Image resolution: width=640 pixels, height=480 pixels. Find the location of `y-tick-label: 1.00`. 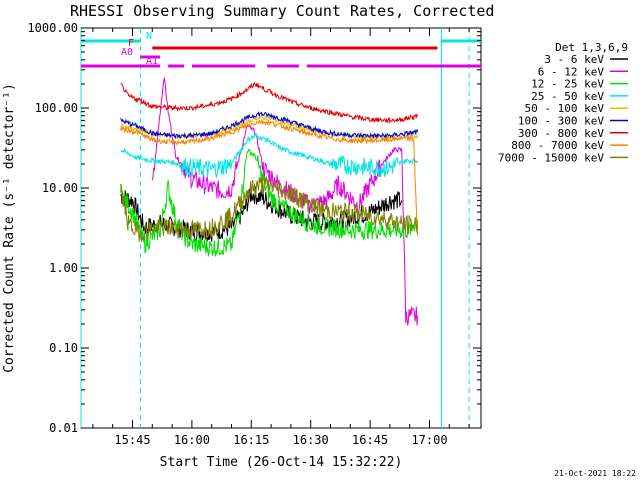

y-tick-label: 1.00 is located at coordinates (63, 268).